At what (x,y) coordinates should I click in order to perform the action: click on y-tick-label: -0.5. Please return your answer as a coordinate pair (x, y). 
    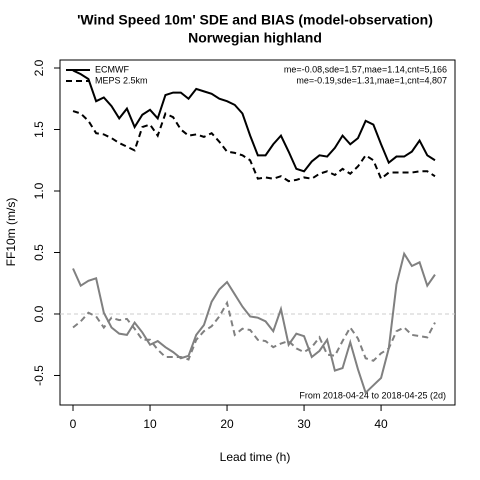
    Looking at the image, I should click on (39, 375).